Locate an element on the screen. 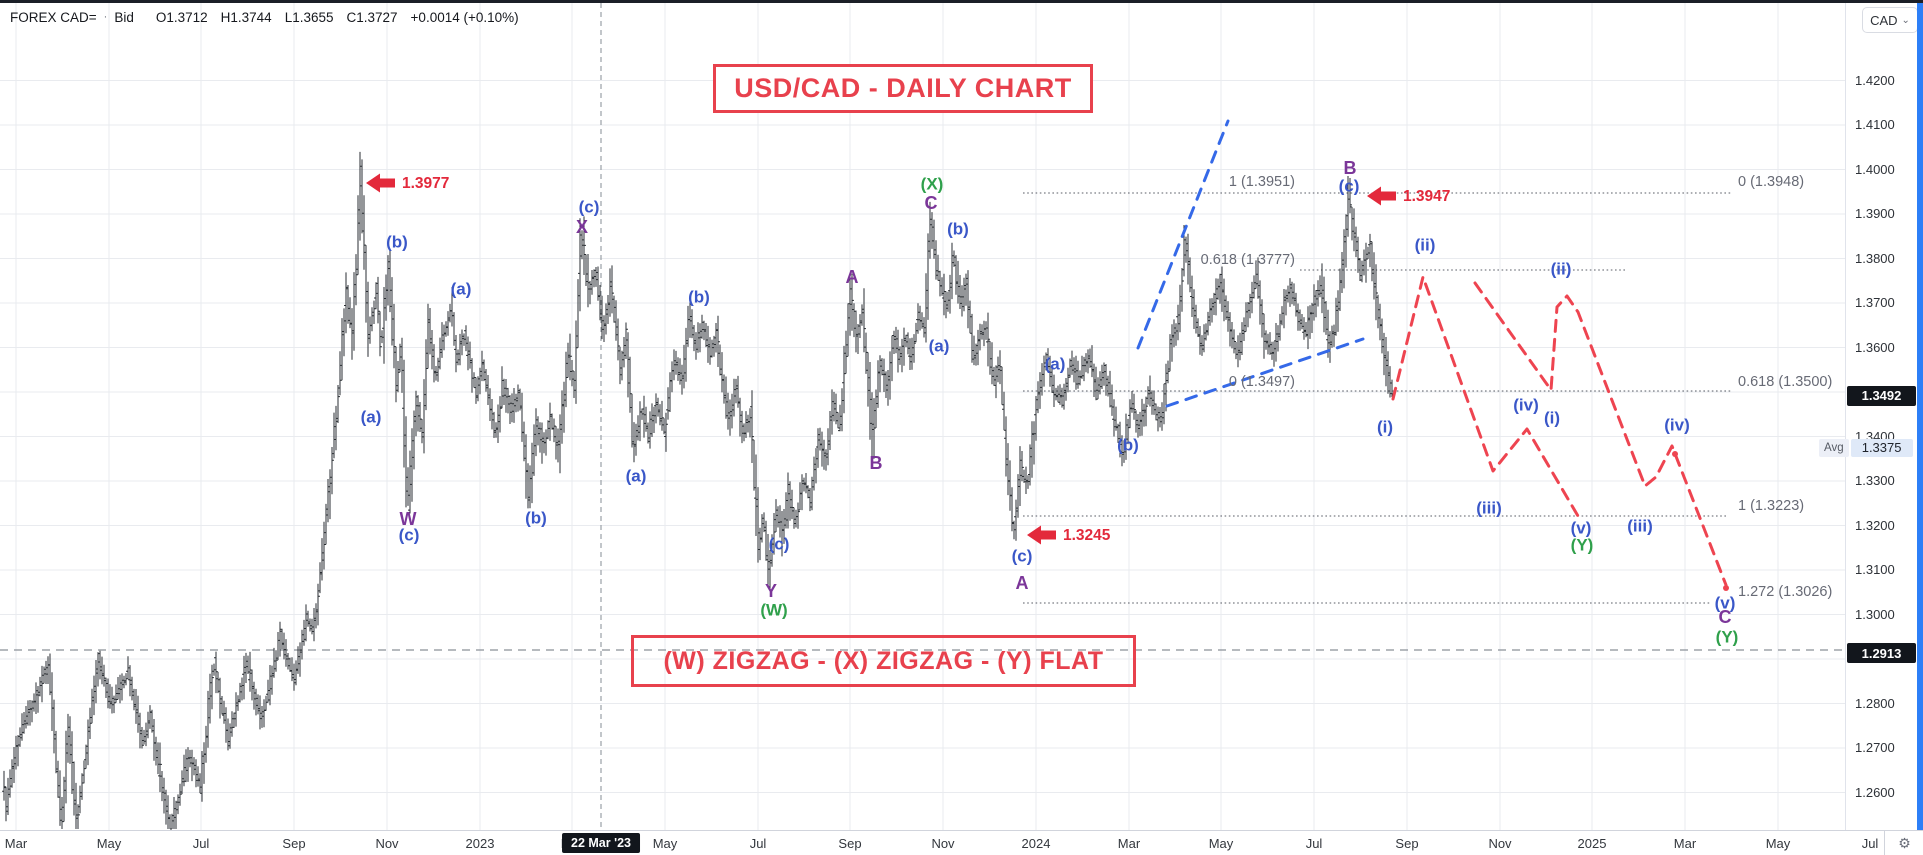 The height and width of the screenshot is (855, 1923). level-price-badge: 1.2913 is located at coordinates (1881, 653).